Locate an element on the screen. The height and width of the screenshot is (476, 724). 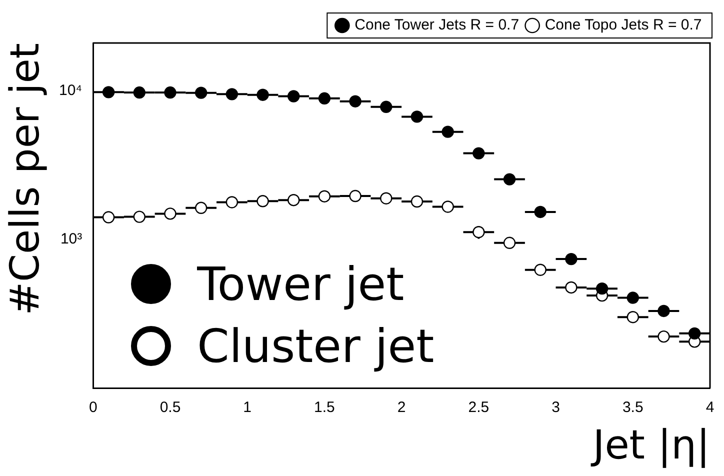
x-tick-label: 0 is located at coordinates (93, 407).